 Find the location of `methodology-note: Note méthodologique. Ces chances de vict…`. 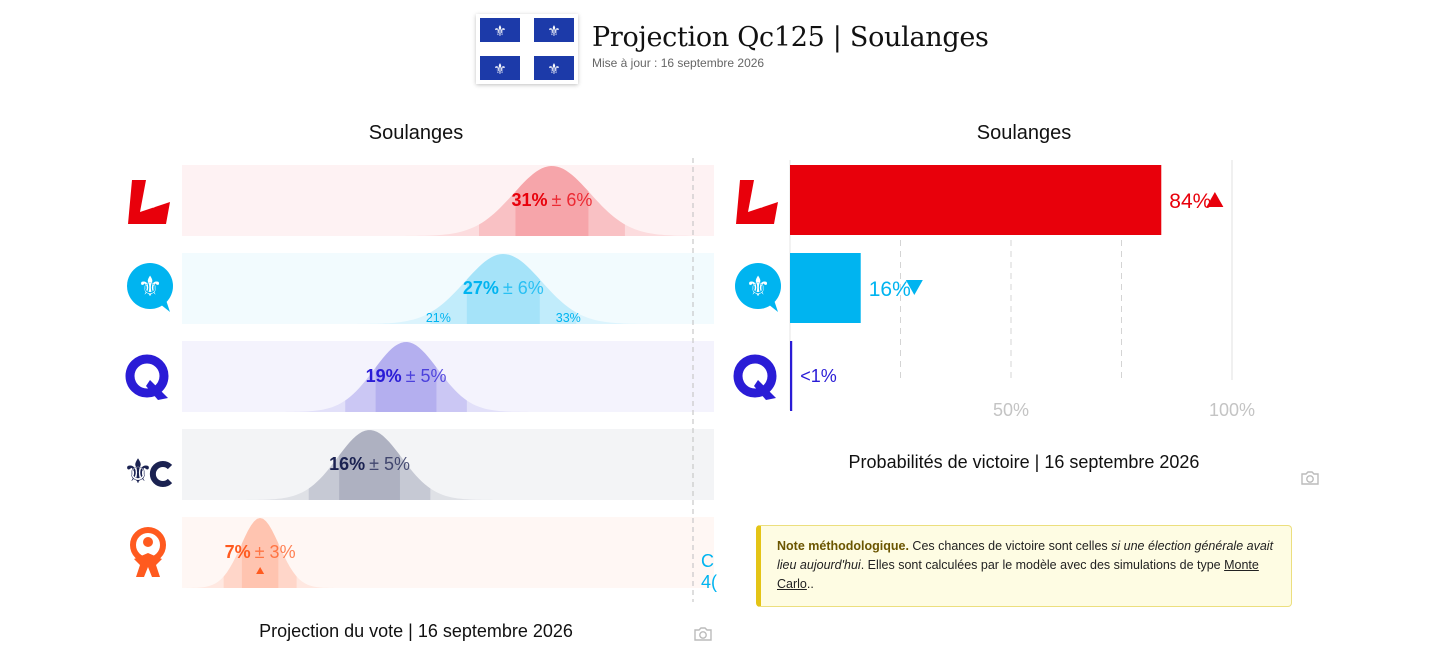

methodology-note: Note méthodologique. Ces chances de vict… is located at coordinates (1024, 566).